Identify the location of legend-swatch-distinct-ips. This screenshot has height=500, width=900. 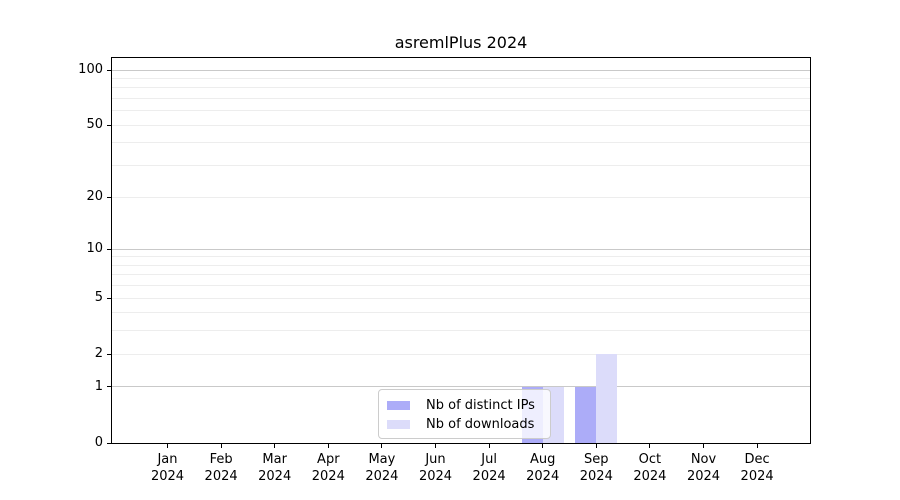
(398, 405).